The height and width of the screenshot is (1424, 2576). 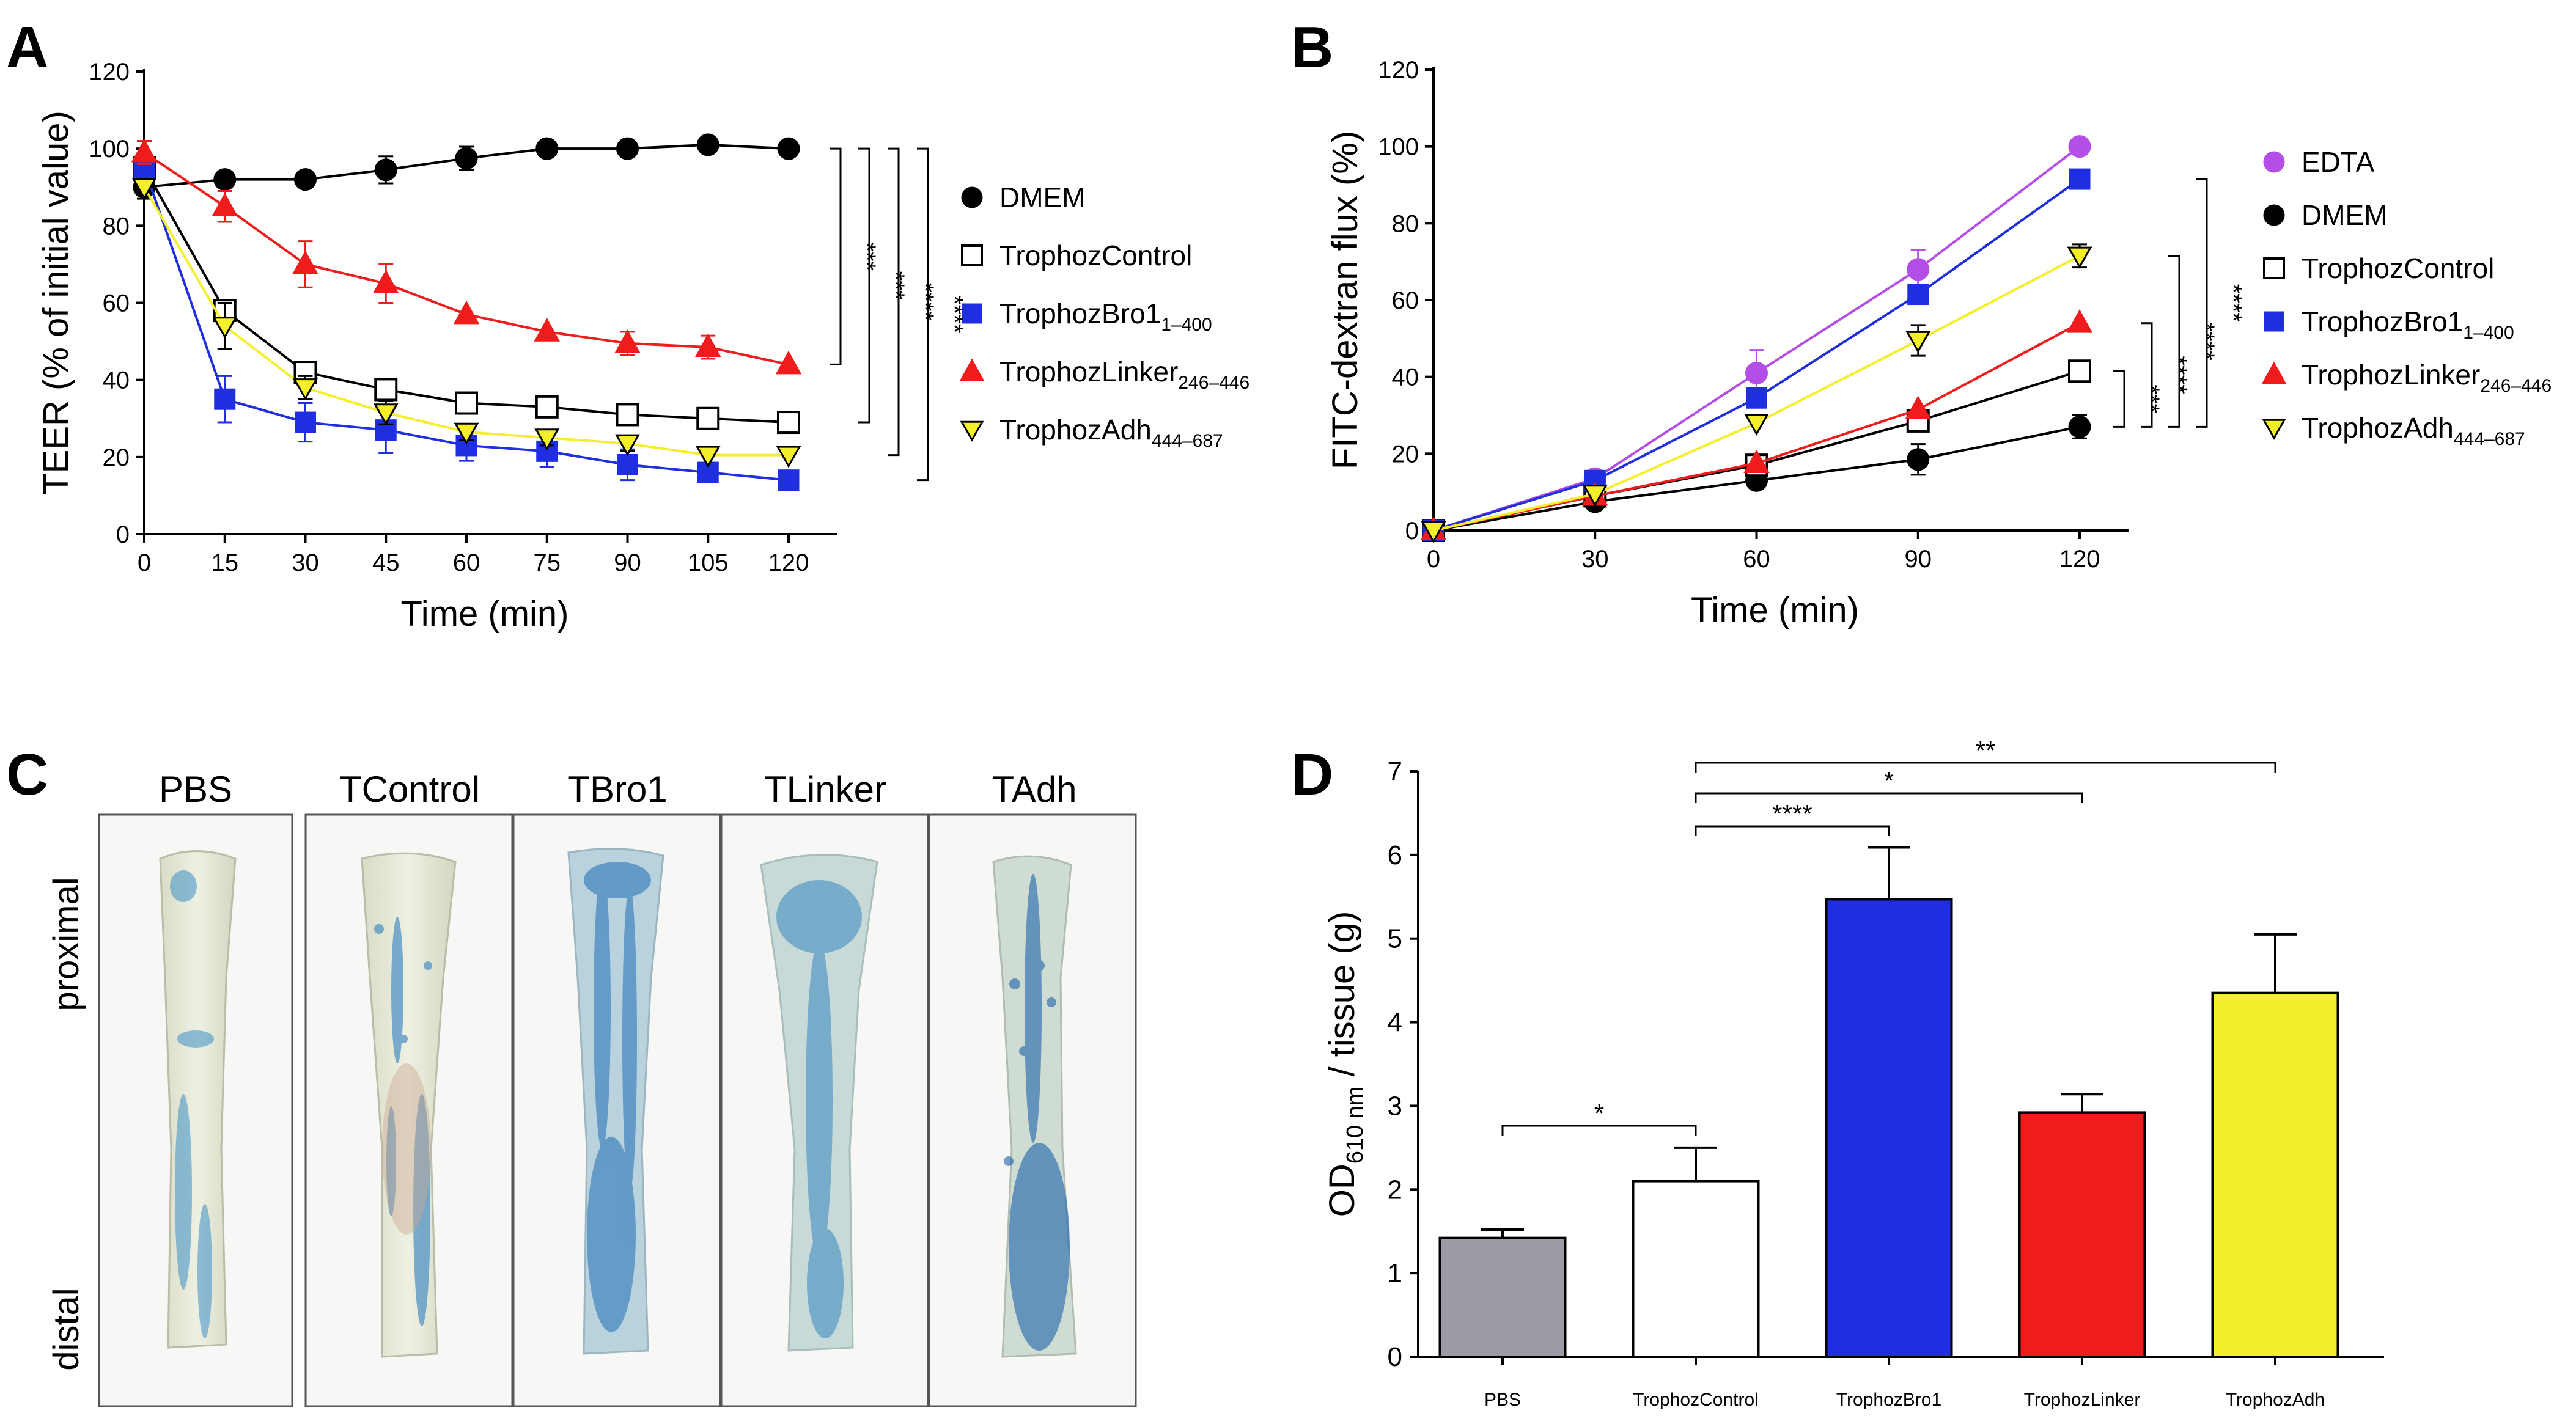 I want to click on y-tick-label: 20, so click(x=116, y=457).